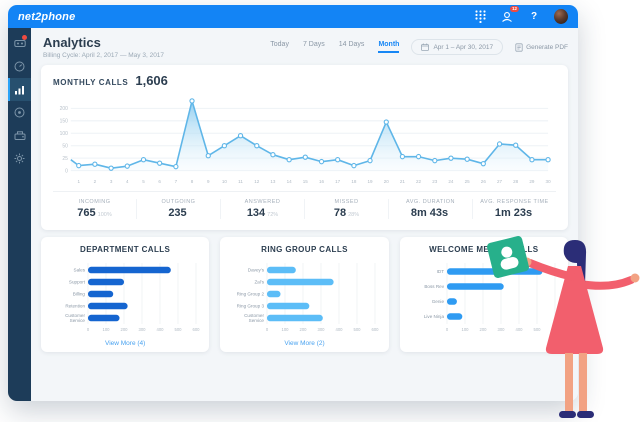 The height and width of the screenshot is (422, 640). I want to click on date-range-tabs: Today 7 Days 14 Days Month, so click(335, 47).